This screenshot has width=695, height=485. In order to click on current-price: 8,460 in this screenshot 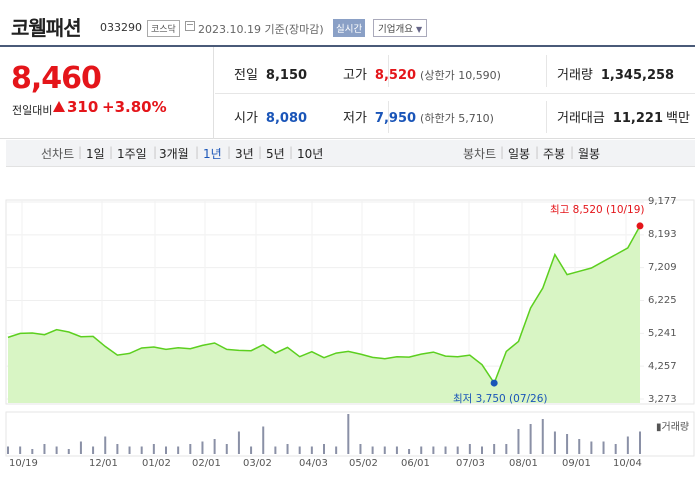, I will do `click(56, 78)`.